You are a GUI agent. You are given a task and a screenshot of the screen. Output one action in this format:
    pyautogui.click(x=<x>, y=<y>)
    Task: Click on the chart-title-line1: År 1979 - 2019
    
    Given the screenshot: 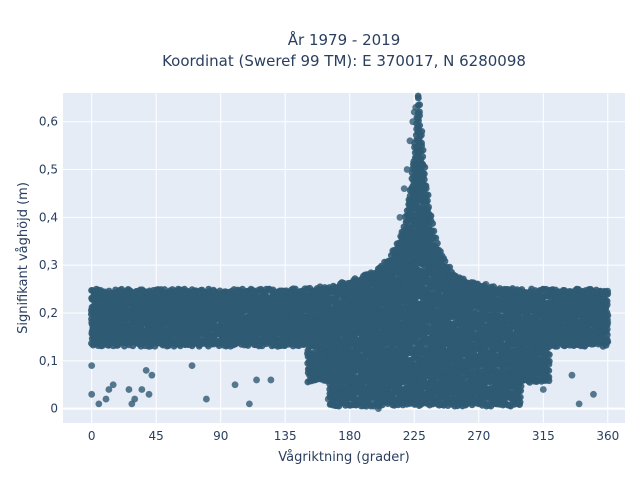 What is the action you would take?
    pyautogui.click(x=344, y=39)
    